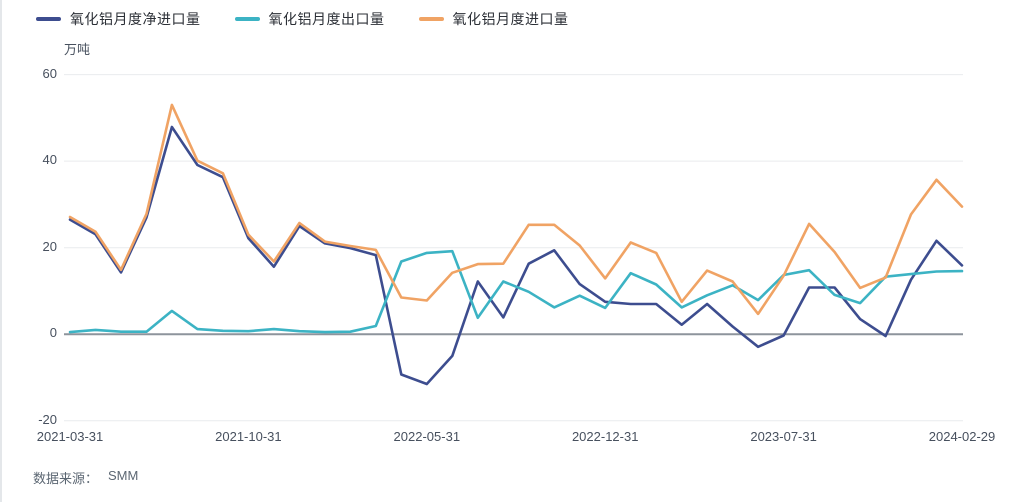  Describe the element at coordinates (135, 19) in the screenshot. I see `legend-label-net-import: 氧化铝月度净进口量` at that location.